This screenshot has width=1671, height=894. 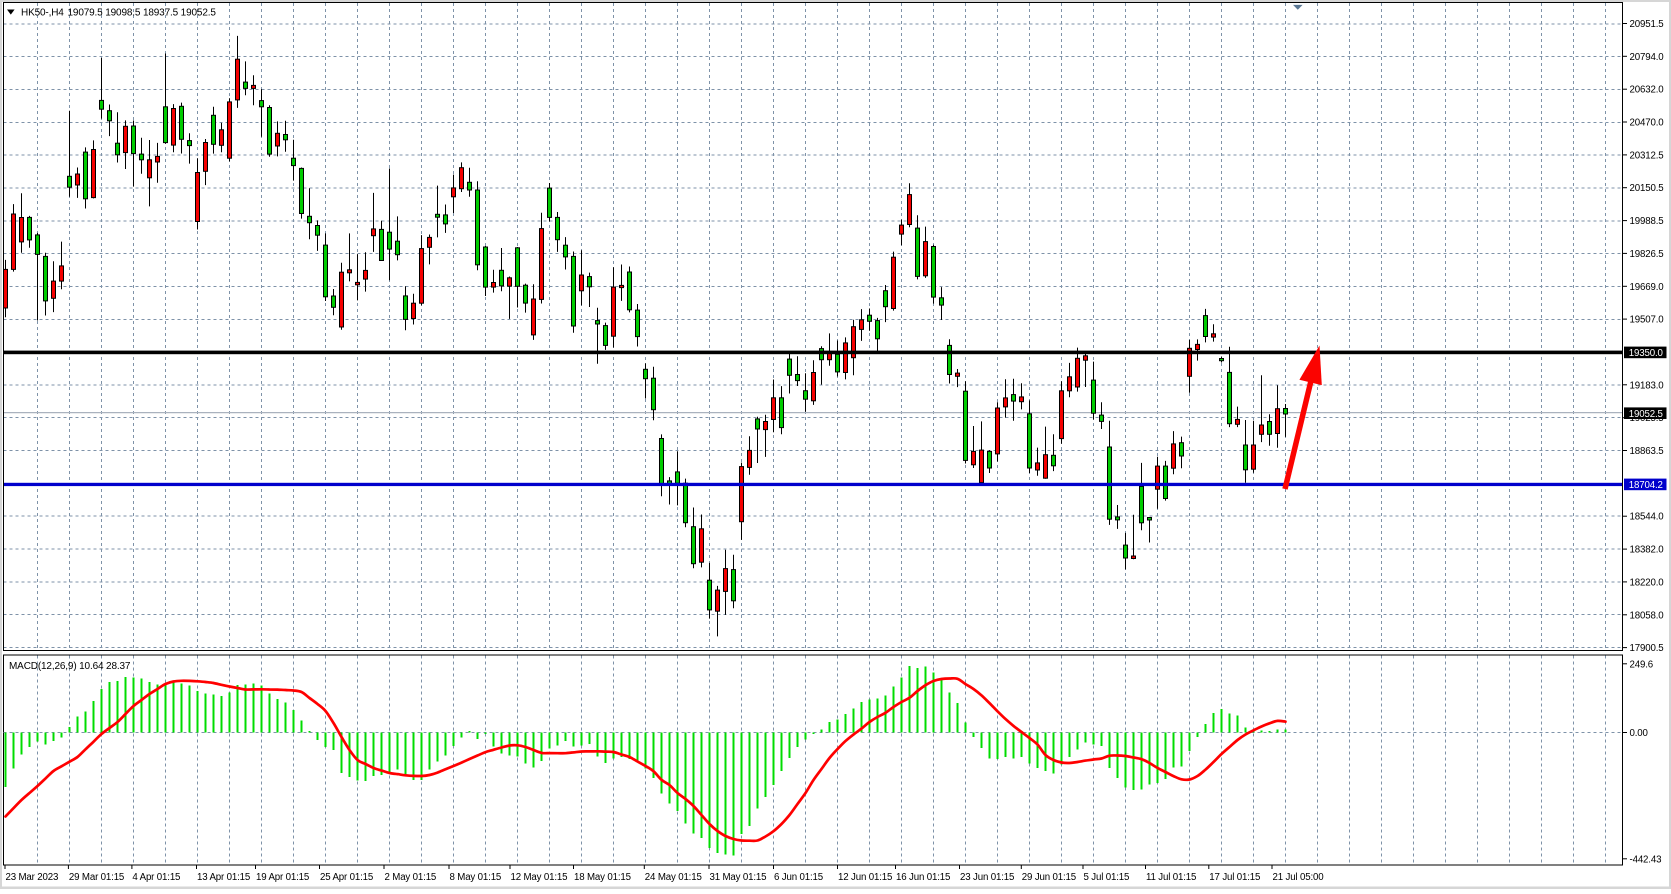 I want to click on svg-text: 29 Mar 01:15, so click(x=96, y=877).